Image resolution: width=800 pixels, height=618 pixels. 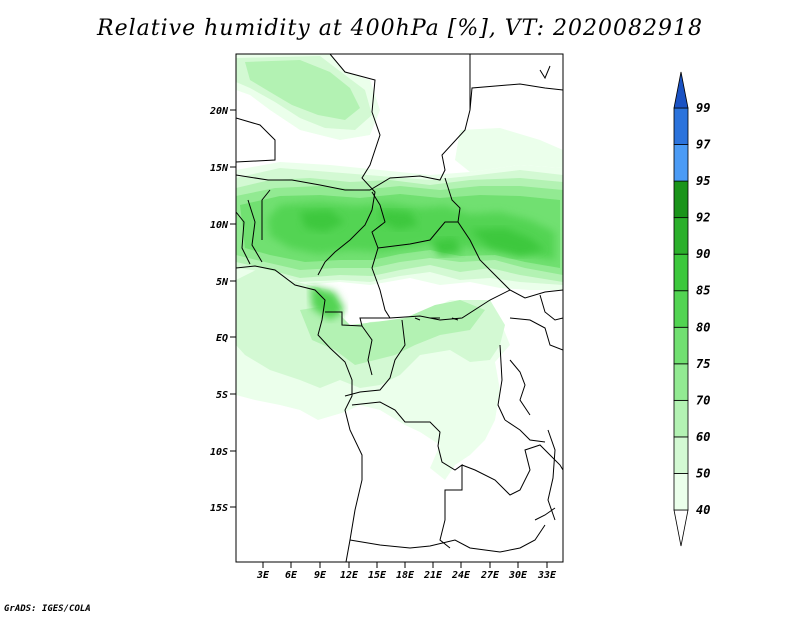 I want to click on lat-label: 10N, so click(x=219, y=225).